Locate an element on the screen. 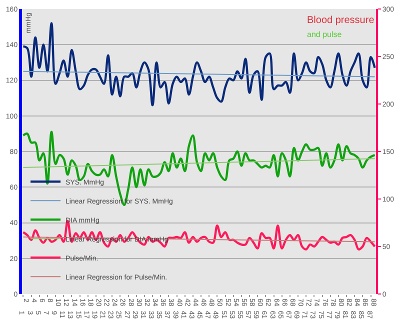 This screenshot has width=400, height=325. line-series is located at coordinates (199, 235).